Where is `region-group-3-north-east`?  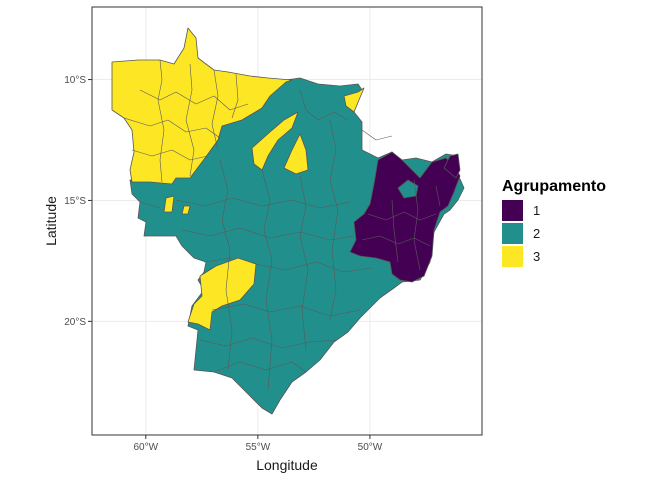 region-group-3-north-east is located at coordinates (354, 100).